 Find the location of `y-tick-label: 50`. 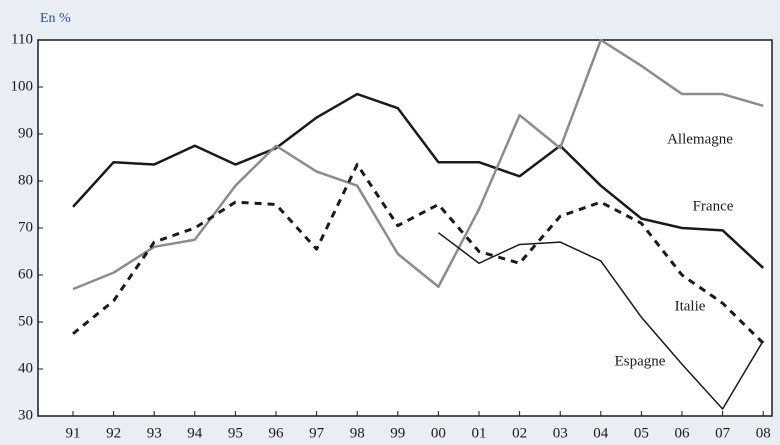

y-tick-label: 50 is located at coordinates (25, 321).